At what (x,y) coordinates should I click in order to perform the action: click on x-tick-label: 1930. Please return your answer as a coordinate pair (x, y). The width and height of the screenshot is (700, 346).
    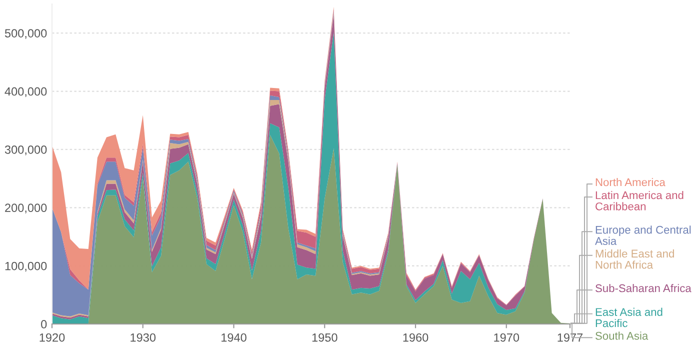
    Looking at the image, I should click on (143, 337).